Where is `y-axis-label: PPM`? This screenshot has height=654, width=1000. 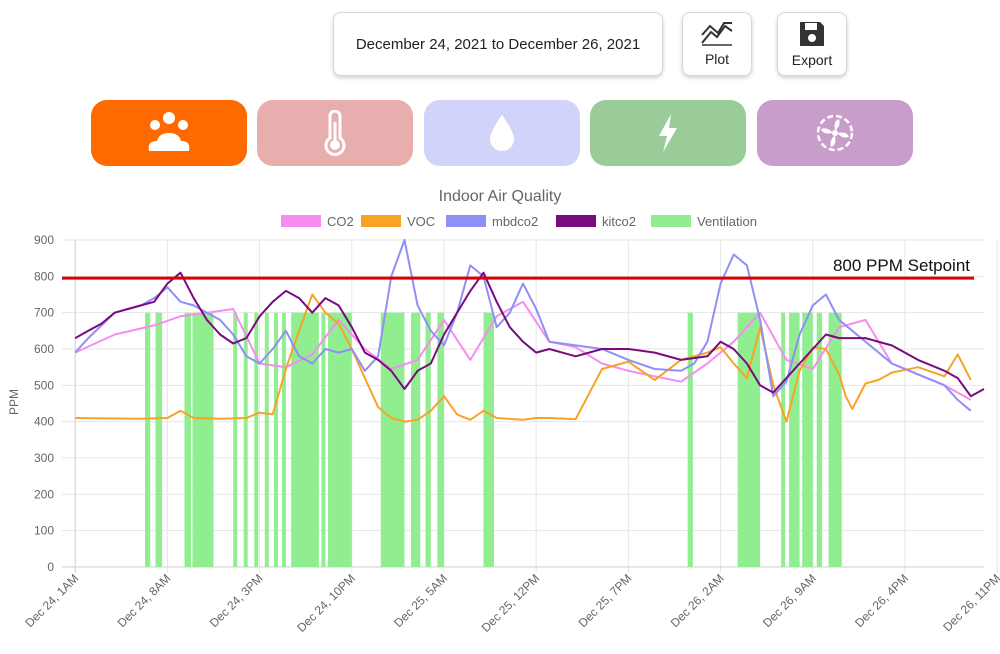 y-axis-label: PPM is located at coordinates (14, 402).